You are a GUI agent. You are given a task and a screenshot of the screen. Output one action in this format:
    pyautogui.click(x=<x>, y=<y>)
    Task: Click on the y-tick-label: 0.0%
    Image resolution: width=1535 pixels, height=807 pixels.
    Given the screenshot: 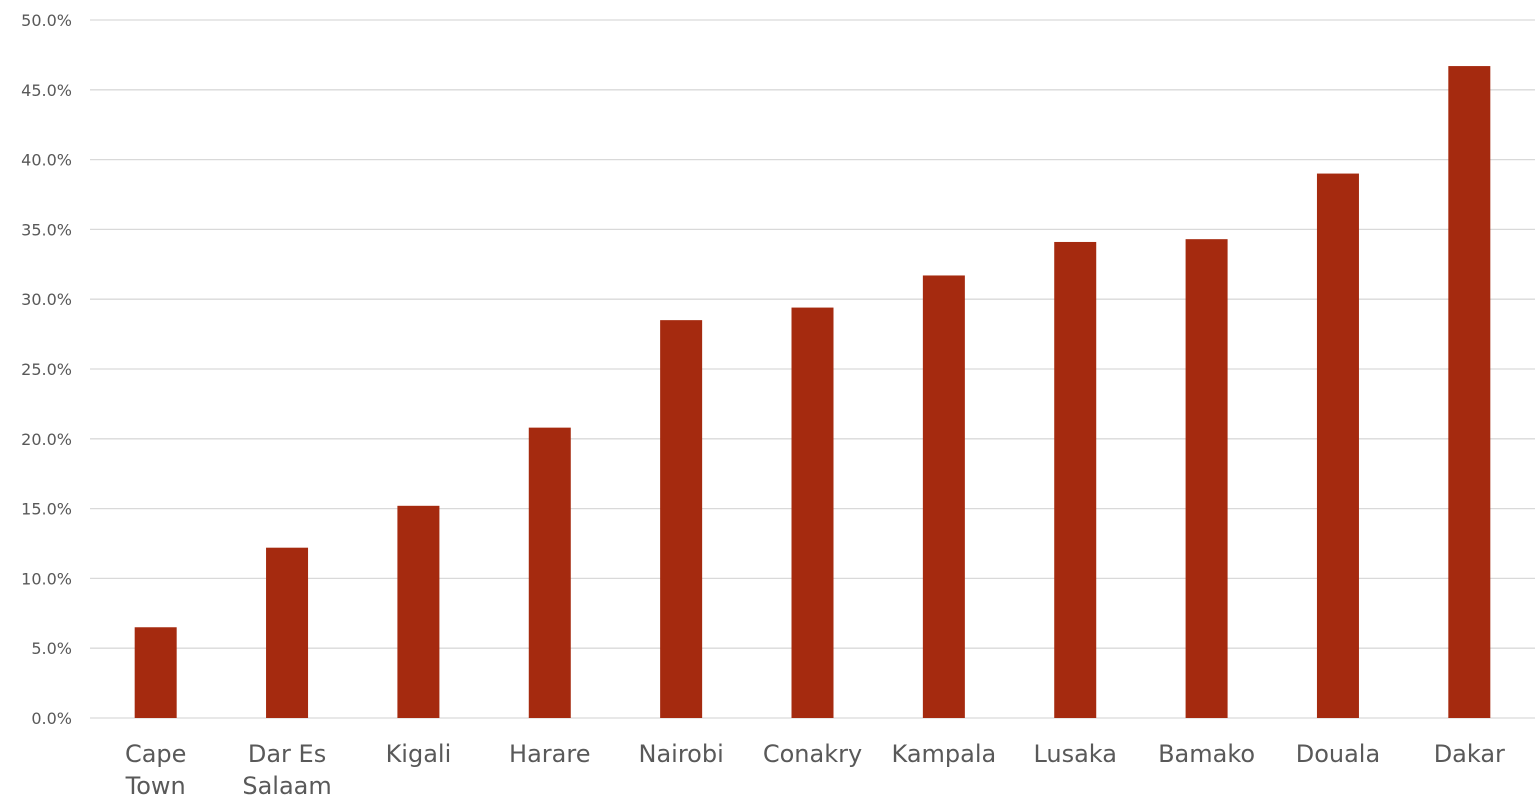 What is the action you would take?
    pyautogui.click(x=51, y=718)
    